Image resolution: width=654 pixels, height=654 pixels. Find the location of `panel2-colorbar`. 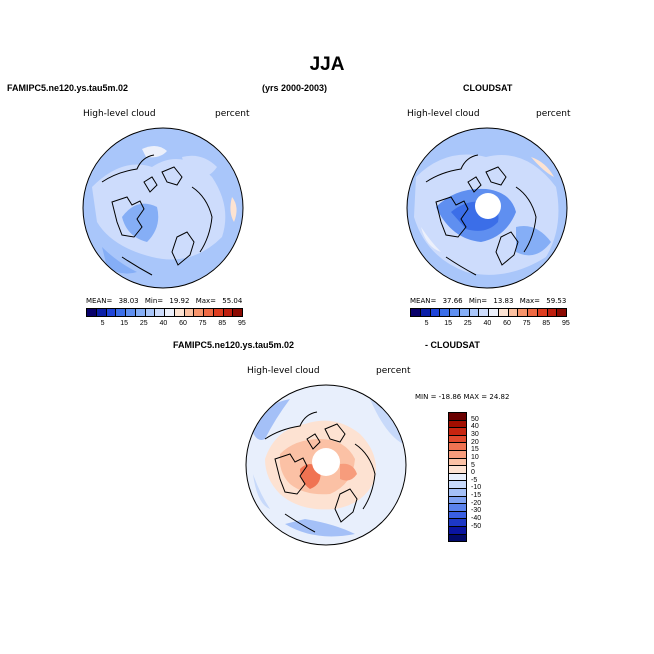

panel2-colorbar is located at coordinates (488, 312).